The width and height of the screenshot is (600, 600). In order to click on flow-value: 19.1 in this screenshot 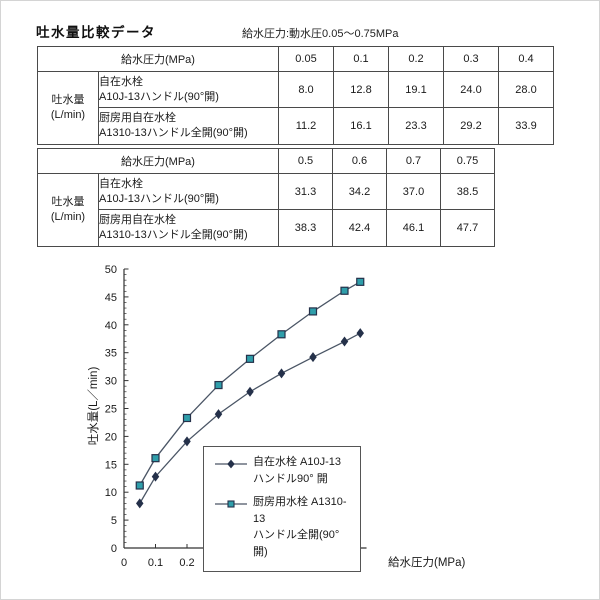, I will do `click(416, 89)`.